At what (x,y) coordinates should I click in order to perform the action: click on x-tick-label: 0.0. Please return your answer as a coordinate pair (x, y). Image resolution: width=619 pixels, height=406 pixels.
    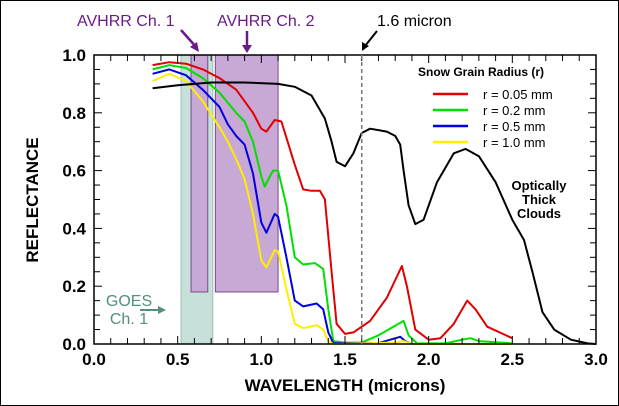
    Looking at the image, I should click on (94, 359).